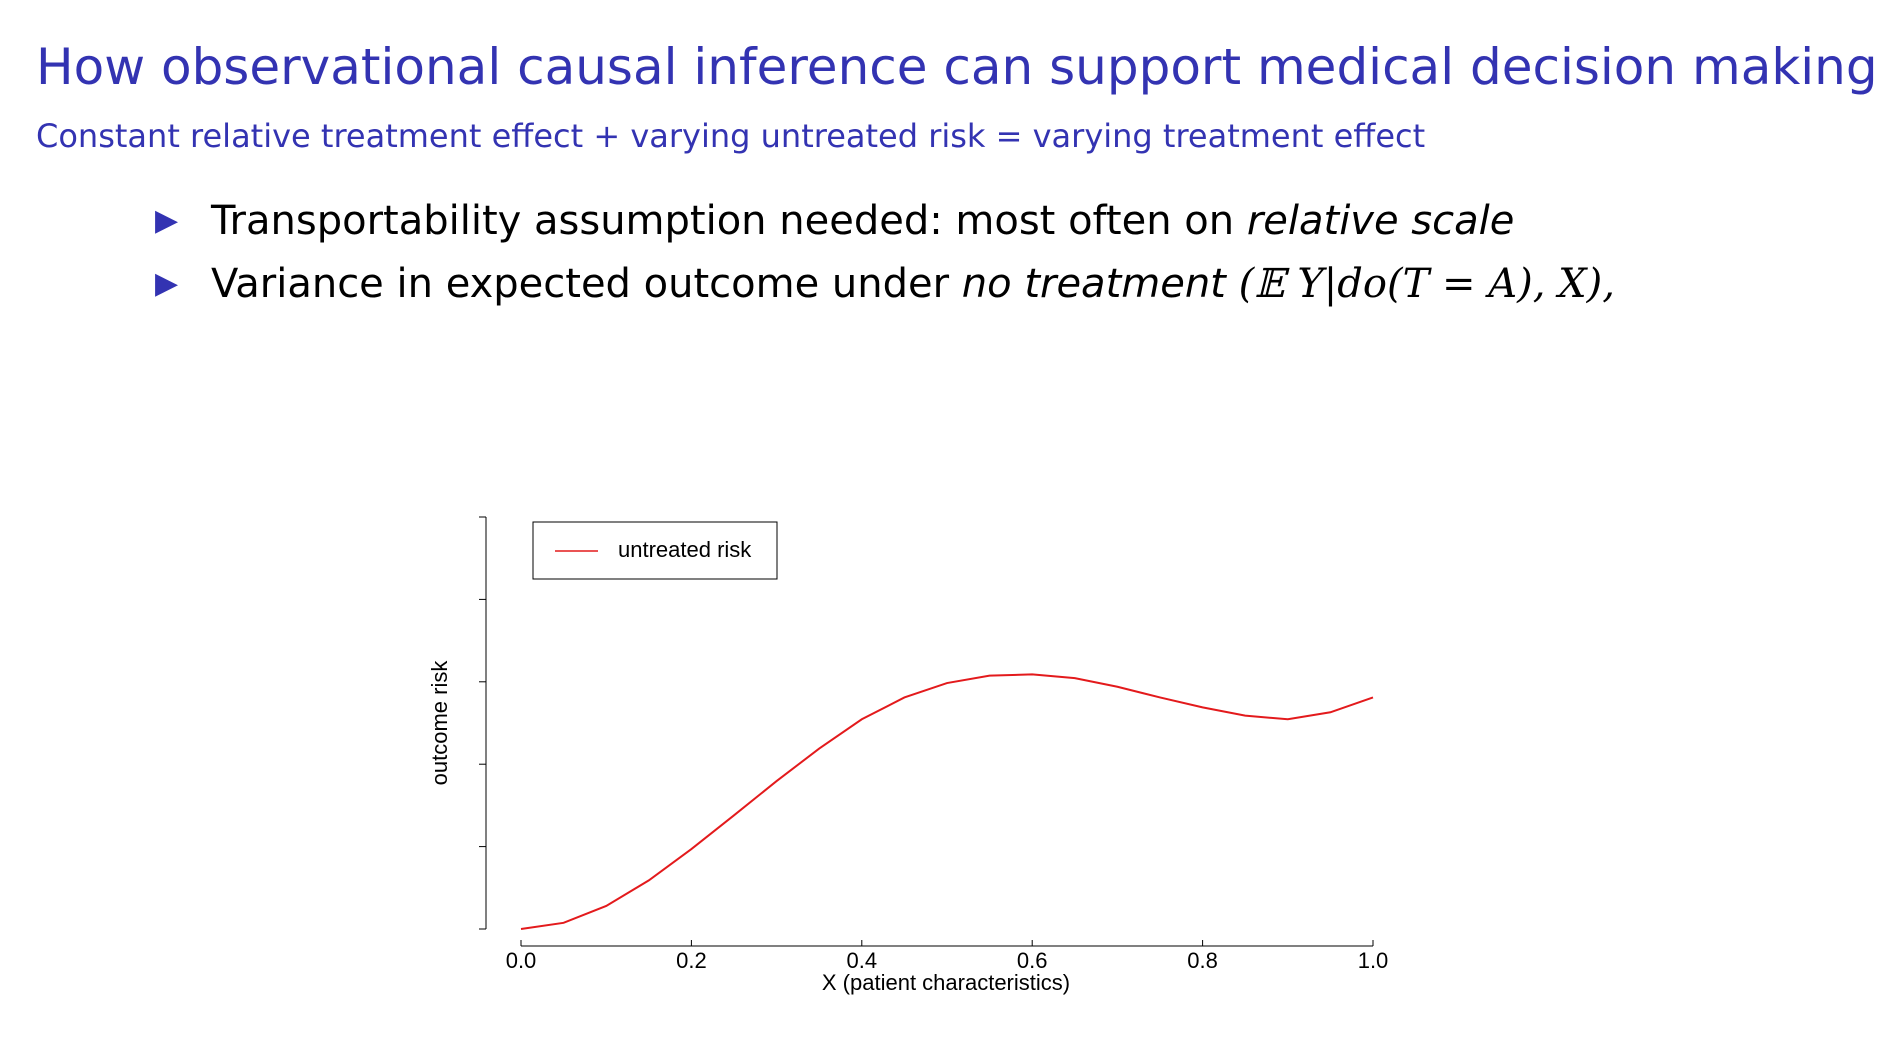  I want to click on legend-label: untreated risk, so click(685, 549).